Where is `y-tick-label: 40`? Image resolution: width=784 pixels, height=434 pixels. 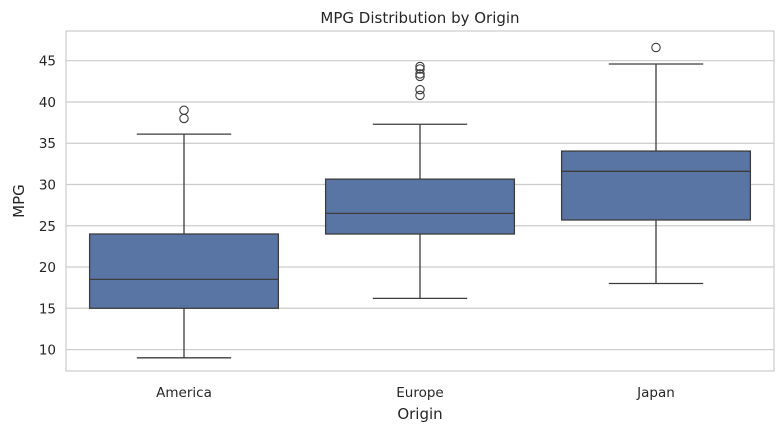
y-tick-label: 40 is located at coordinates (47, 103).